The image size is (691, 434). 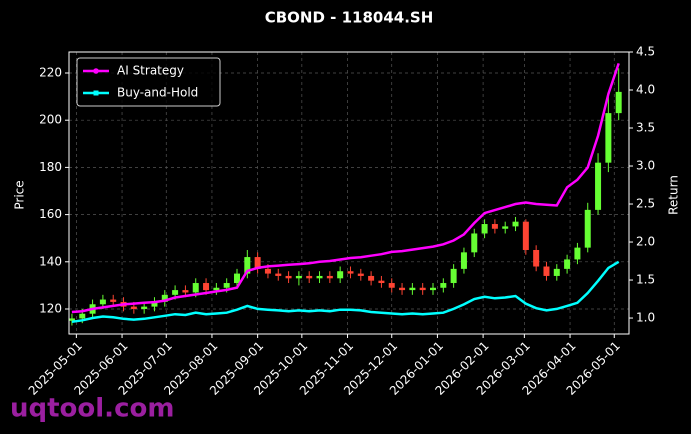 What do you see at coordinates (645, 90) in the screenshot?
I see `y2-tick-label: 4.0` at bounding box center [645, 90].